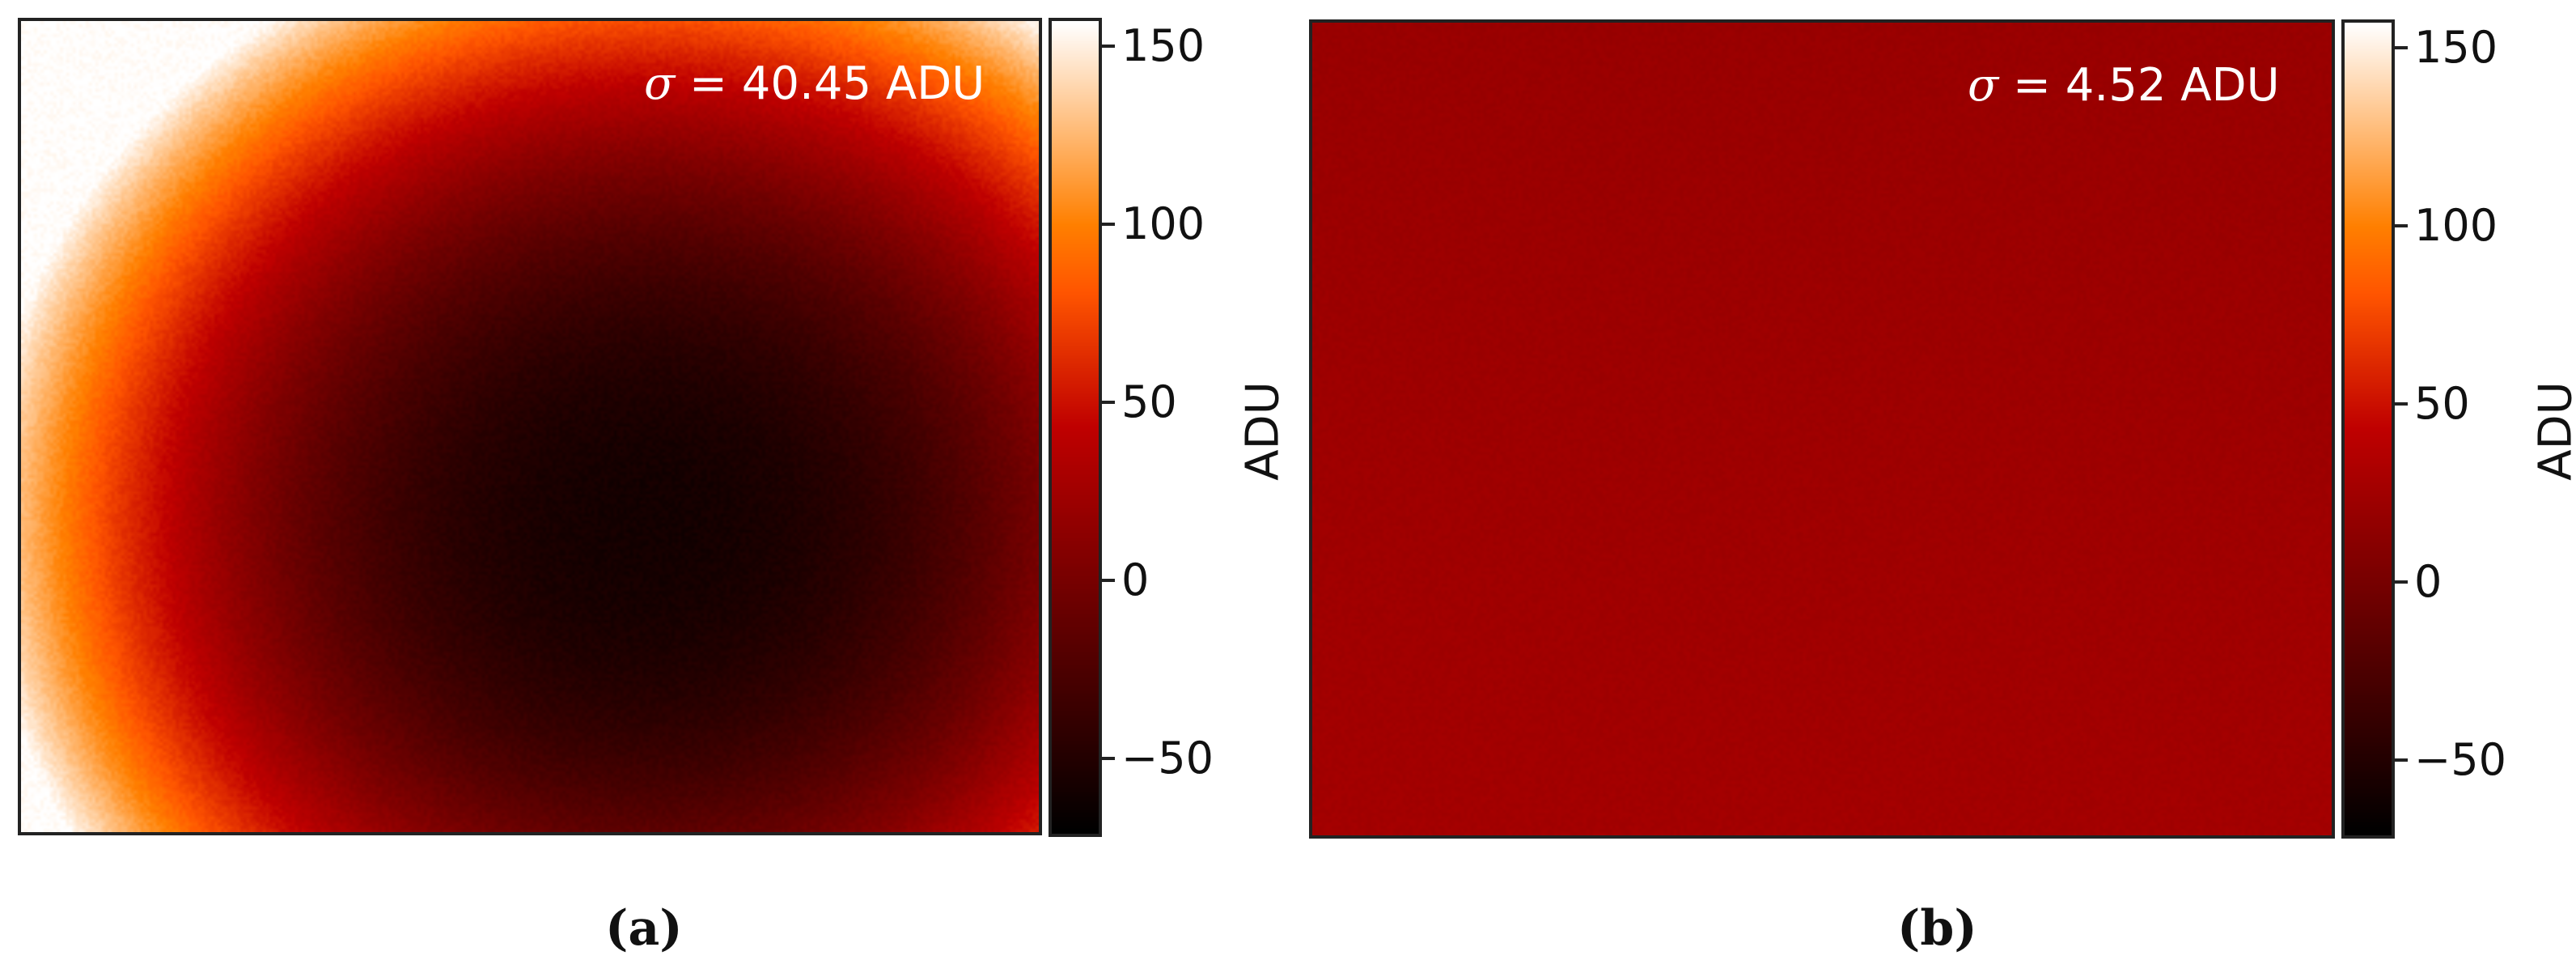 The width and height of the screenshot is (2576, 977). Describe the element at coordinates (1937, 928) in the screenshot. I see `panel-label-b: (b)` at that location.